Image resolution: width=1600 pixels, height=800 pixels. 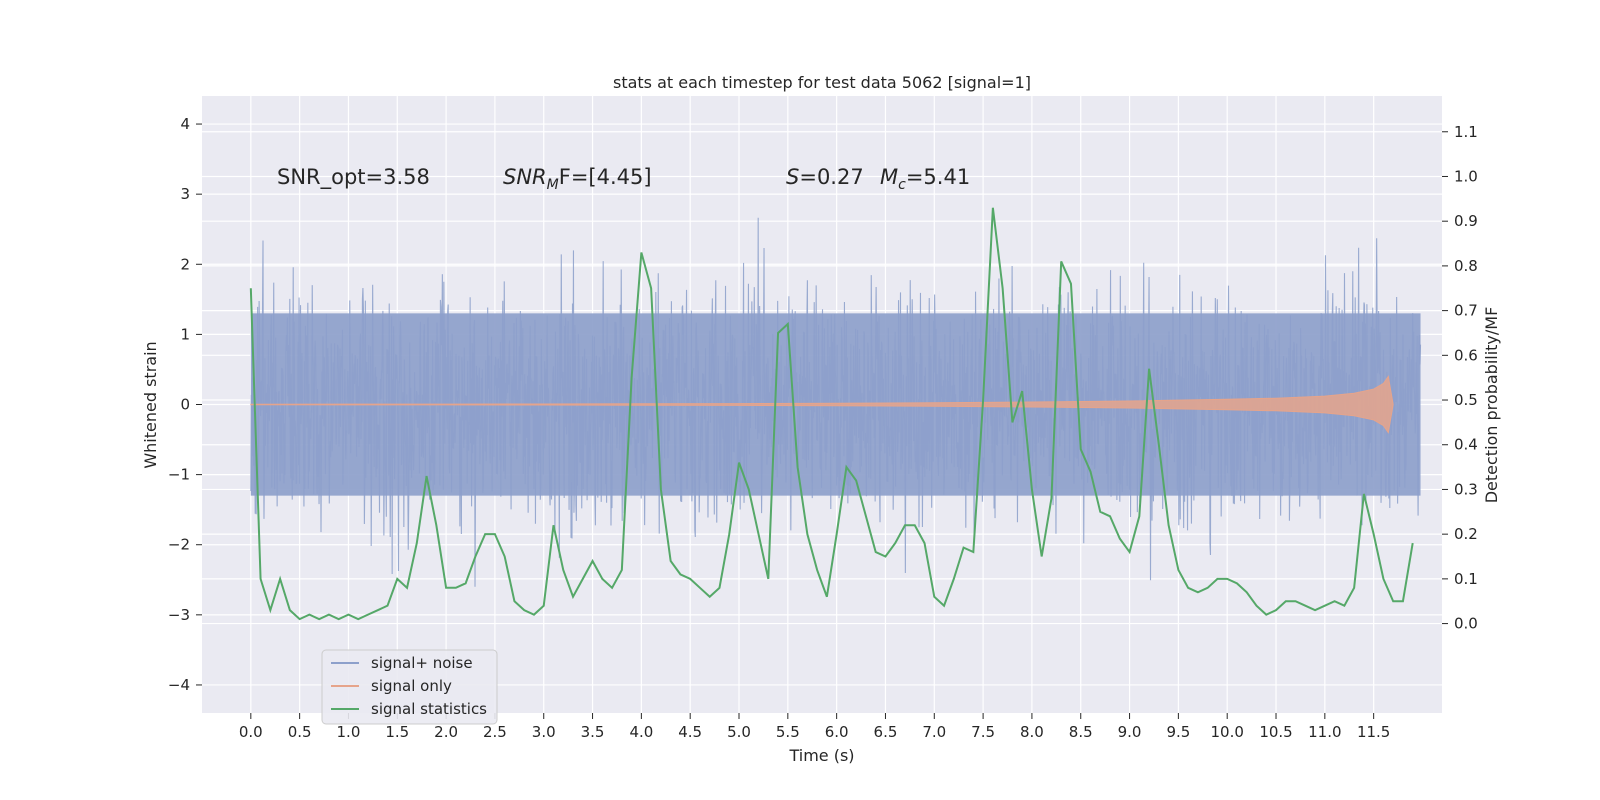 What do you see at coordinates (837, 732) in the screenshot?
I see `x-tick-label: 6.0` at bounding box center [837, 732].